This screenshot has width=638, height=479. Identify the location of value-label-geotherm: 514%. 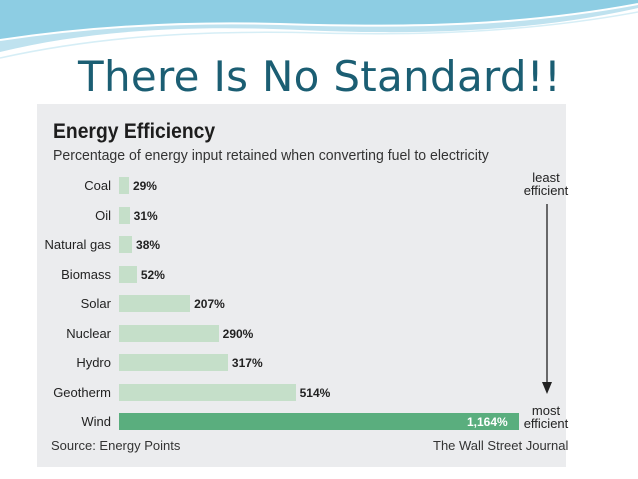
(315, 392).